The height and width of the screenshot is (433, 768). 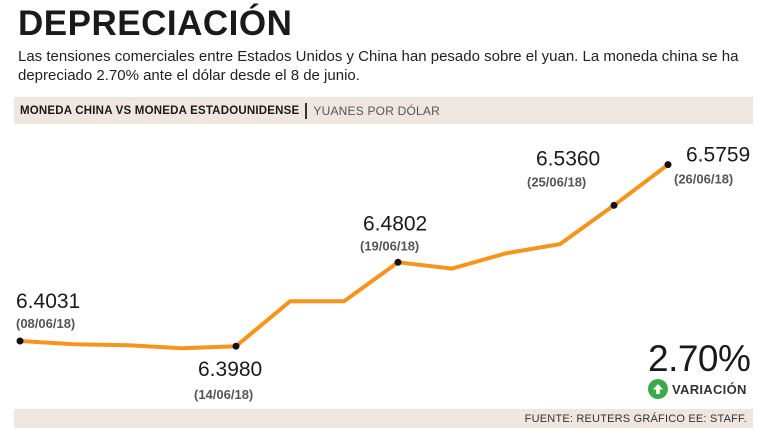 I want to click on chart-header-label: MONEDA CHINA VS MONEDA ESTADOUNIDENSE, so click(x=160, y=110).